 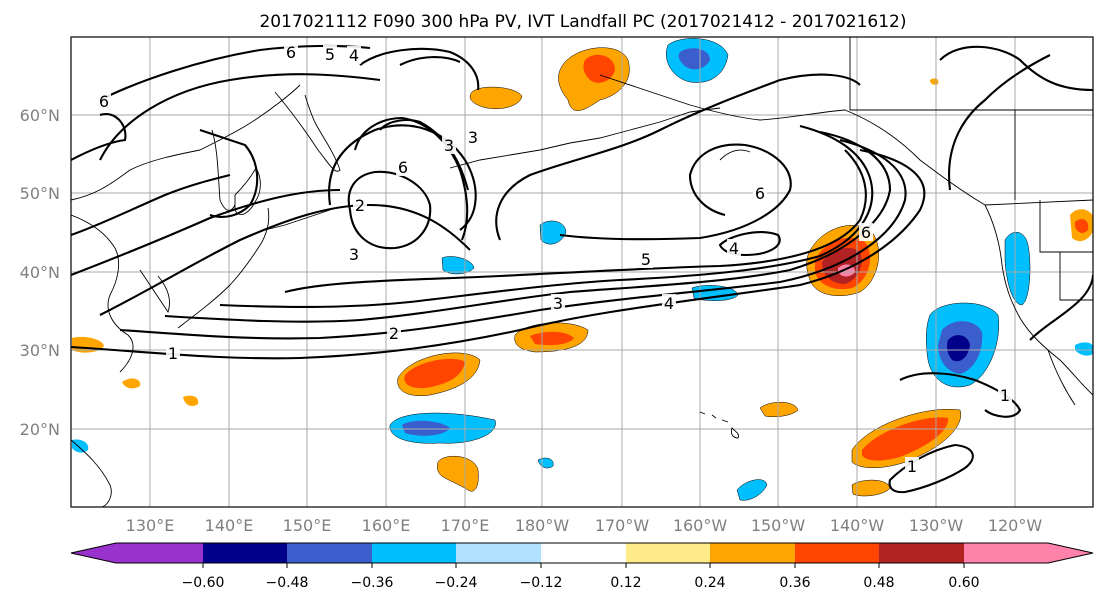 What do you see at coordinates (778, 525) in the screenshot?
I see `lon-tick-label: 150°W` at bounding box center [778, 525].